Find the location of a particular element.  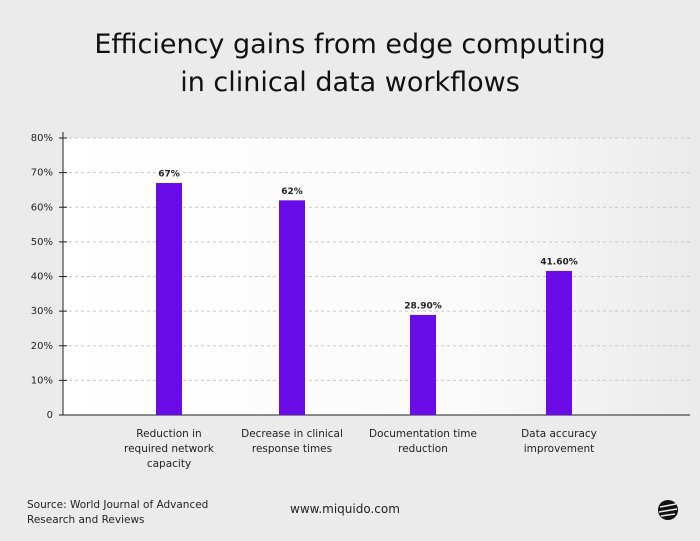

data-label: 62% is located at coordinates (292, 192).